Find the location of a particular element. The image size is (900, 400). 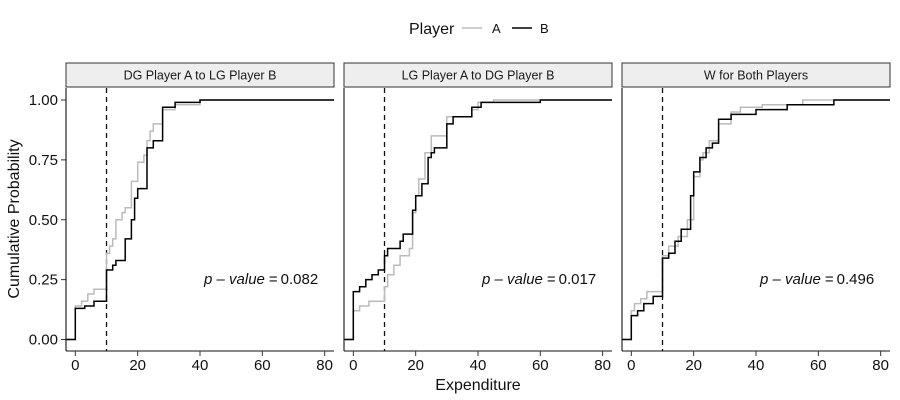

legend-title: Player is located at coordinates (432, 29).